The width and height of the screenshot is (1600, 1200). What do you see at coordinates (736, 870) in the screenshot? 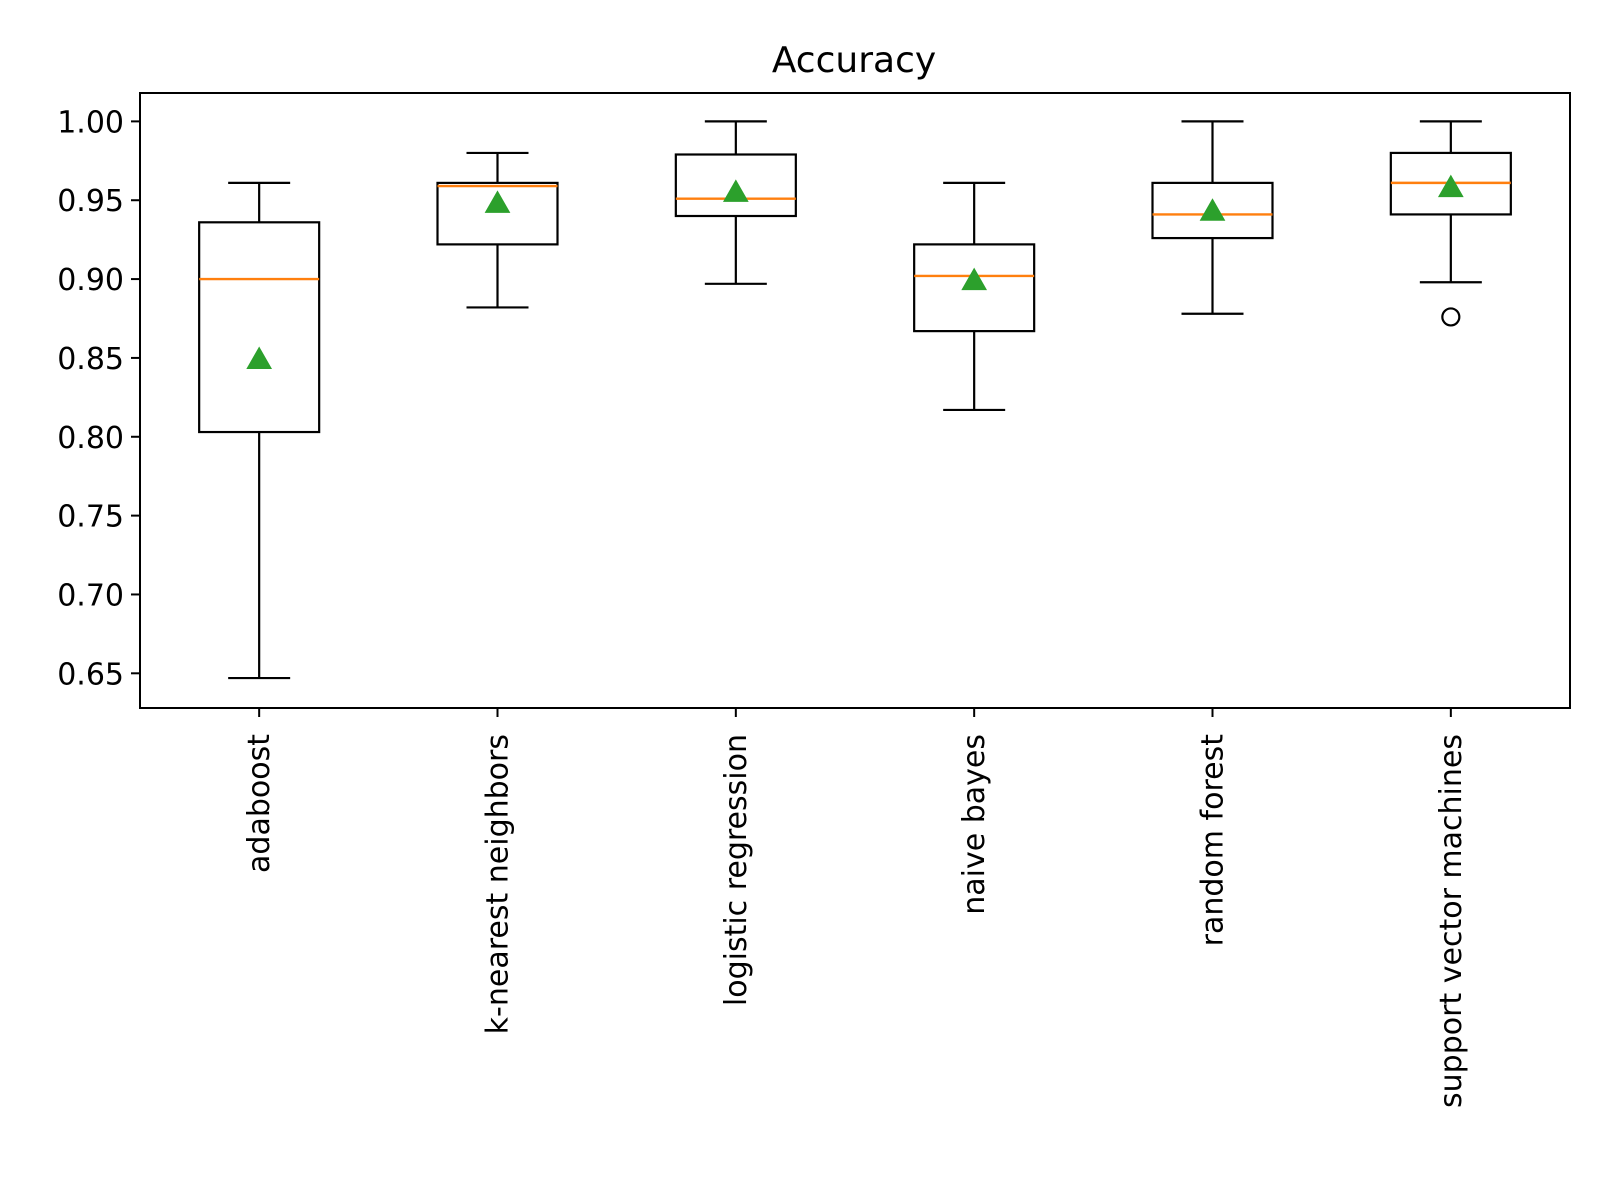
I see `x-tick-label: logistic regression` at bounding box center [736, 870].